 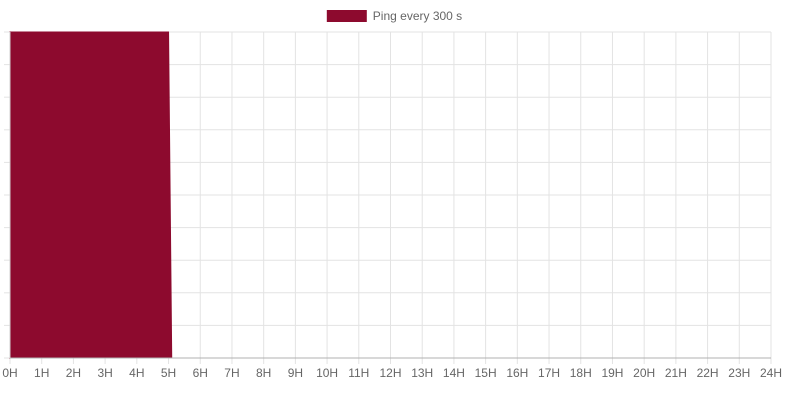 What do you see at coordinates (104, 373) in the screenshot?
I see `x-tick-label: 3H` at bounding box center [104, 373].